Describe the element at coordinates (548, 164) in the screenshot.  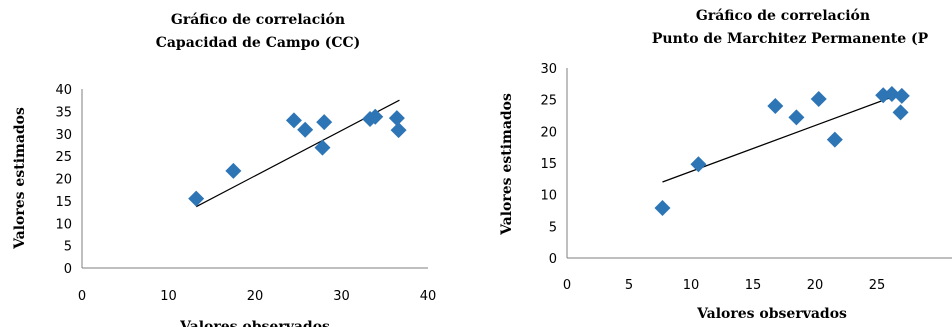
I see `chart2-y-tick-label: 15` at that location.